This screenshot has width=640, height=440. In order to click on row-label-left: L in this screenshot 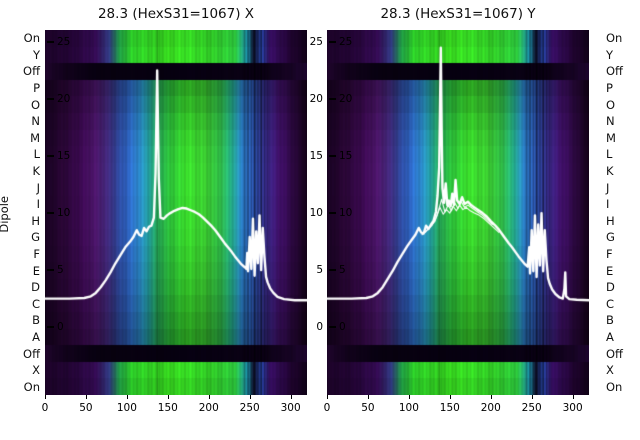, I will do `click(36, 154)`.